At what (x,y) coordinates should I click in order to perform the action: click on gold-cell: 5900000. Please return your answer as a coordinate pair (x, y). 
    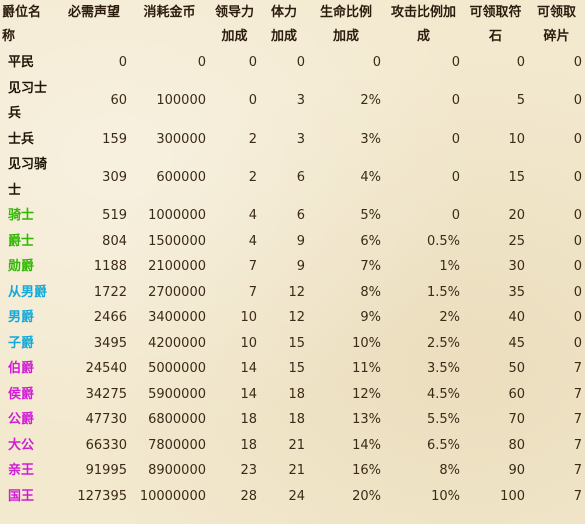
    Looking at the image, I should click on (177, 394).